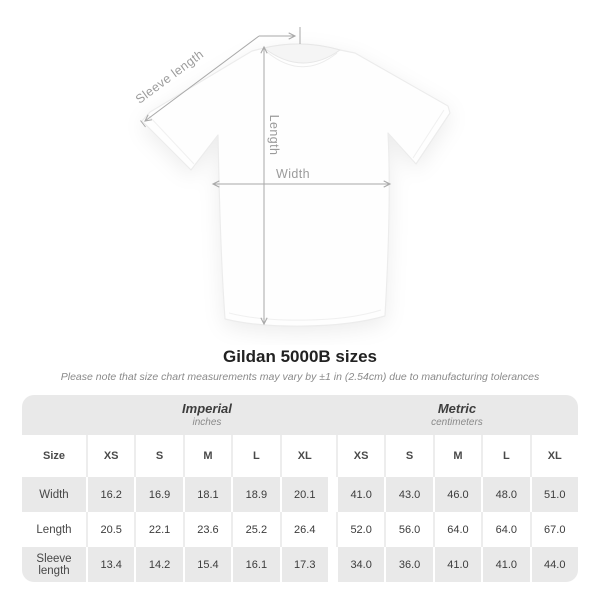  I want to click on metric-group-header: Metric centimeters, so click(456, 415).